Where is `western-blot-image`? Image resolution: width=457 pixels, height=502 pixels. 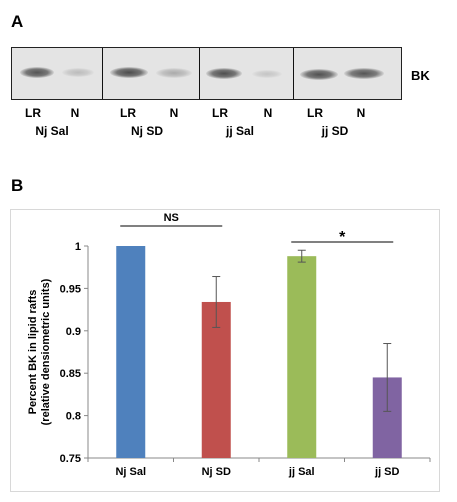 western-blot-image is located at coordinates (206, 73).